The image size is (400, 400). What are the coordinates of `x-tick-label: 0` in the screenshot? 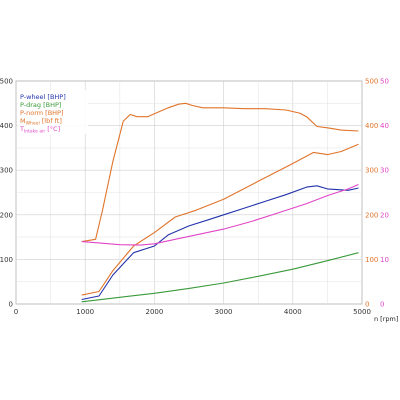 It's located at (16, 312).